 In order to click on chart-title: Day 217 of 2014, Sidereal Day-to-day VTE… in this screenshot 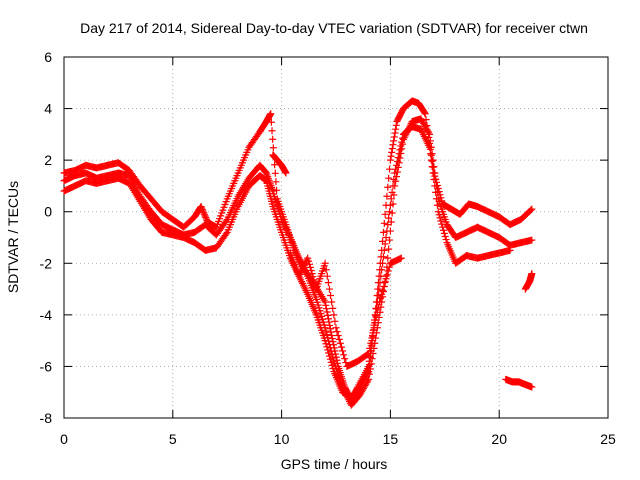, I will do `click(334, 28)`.